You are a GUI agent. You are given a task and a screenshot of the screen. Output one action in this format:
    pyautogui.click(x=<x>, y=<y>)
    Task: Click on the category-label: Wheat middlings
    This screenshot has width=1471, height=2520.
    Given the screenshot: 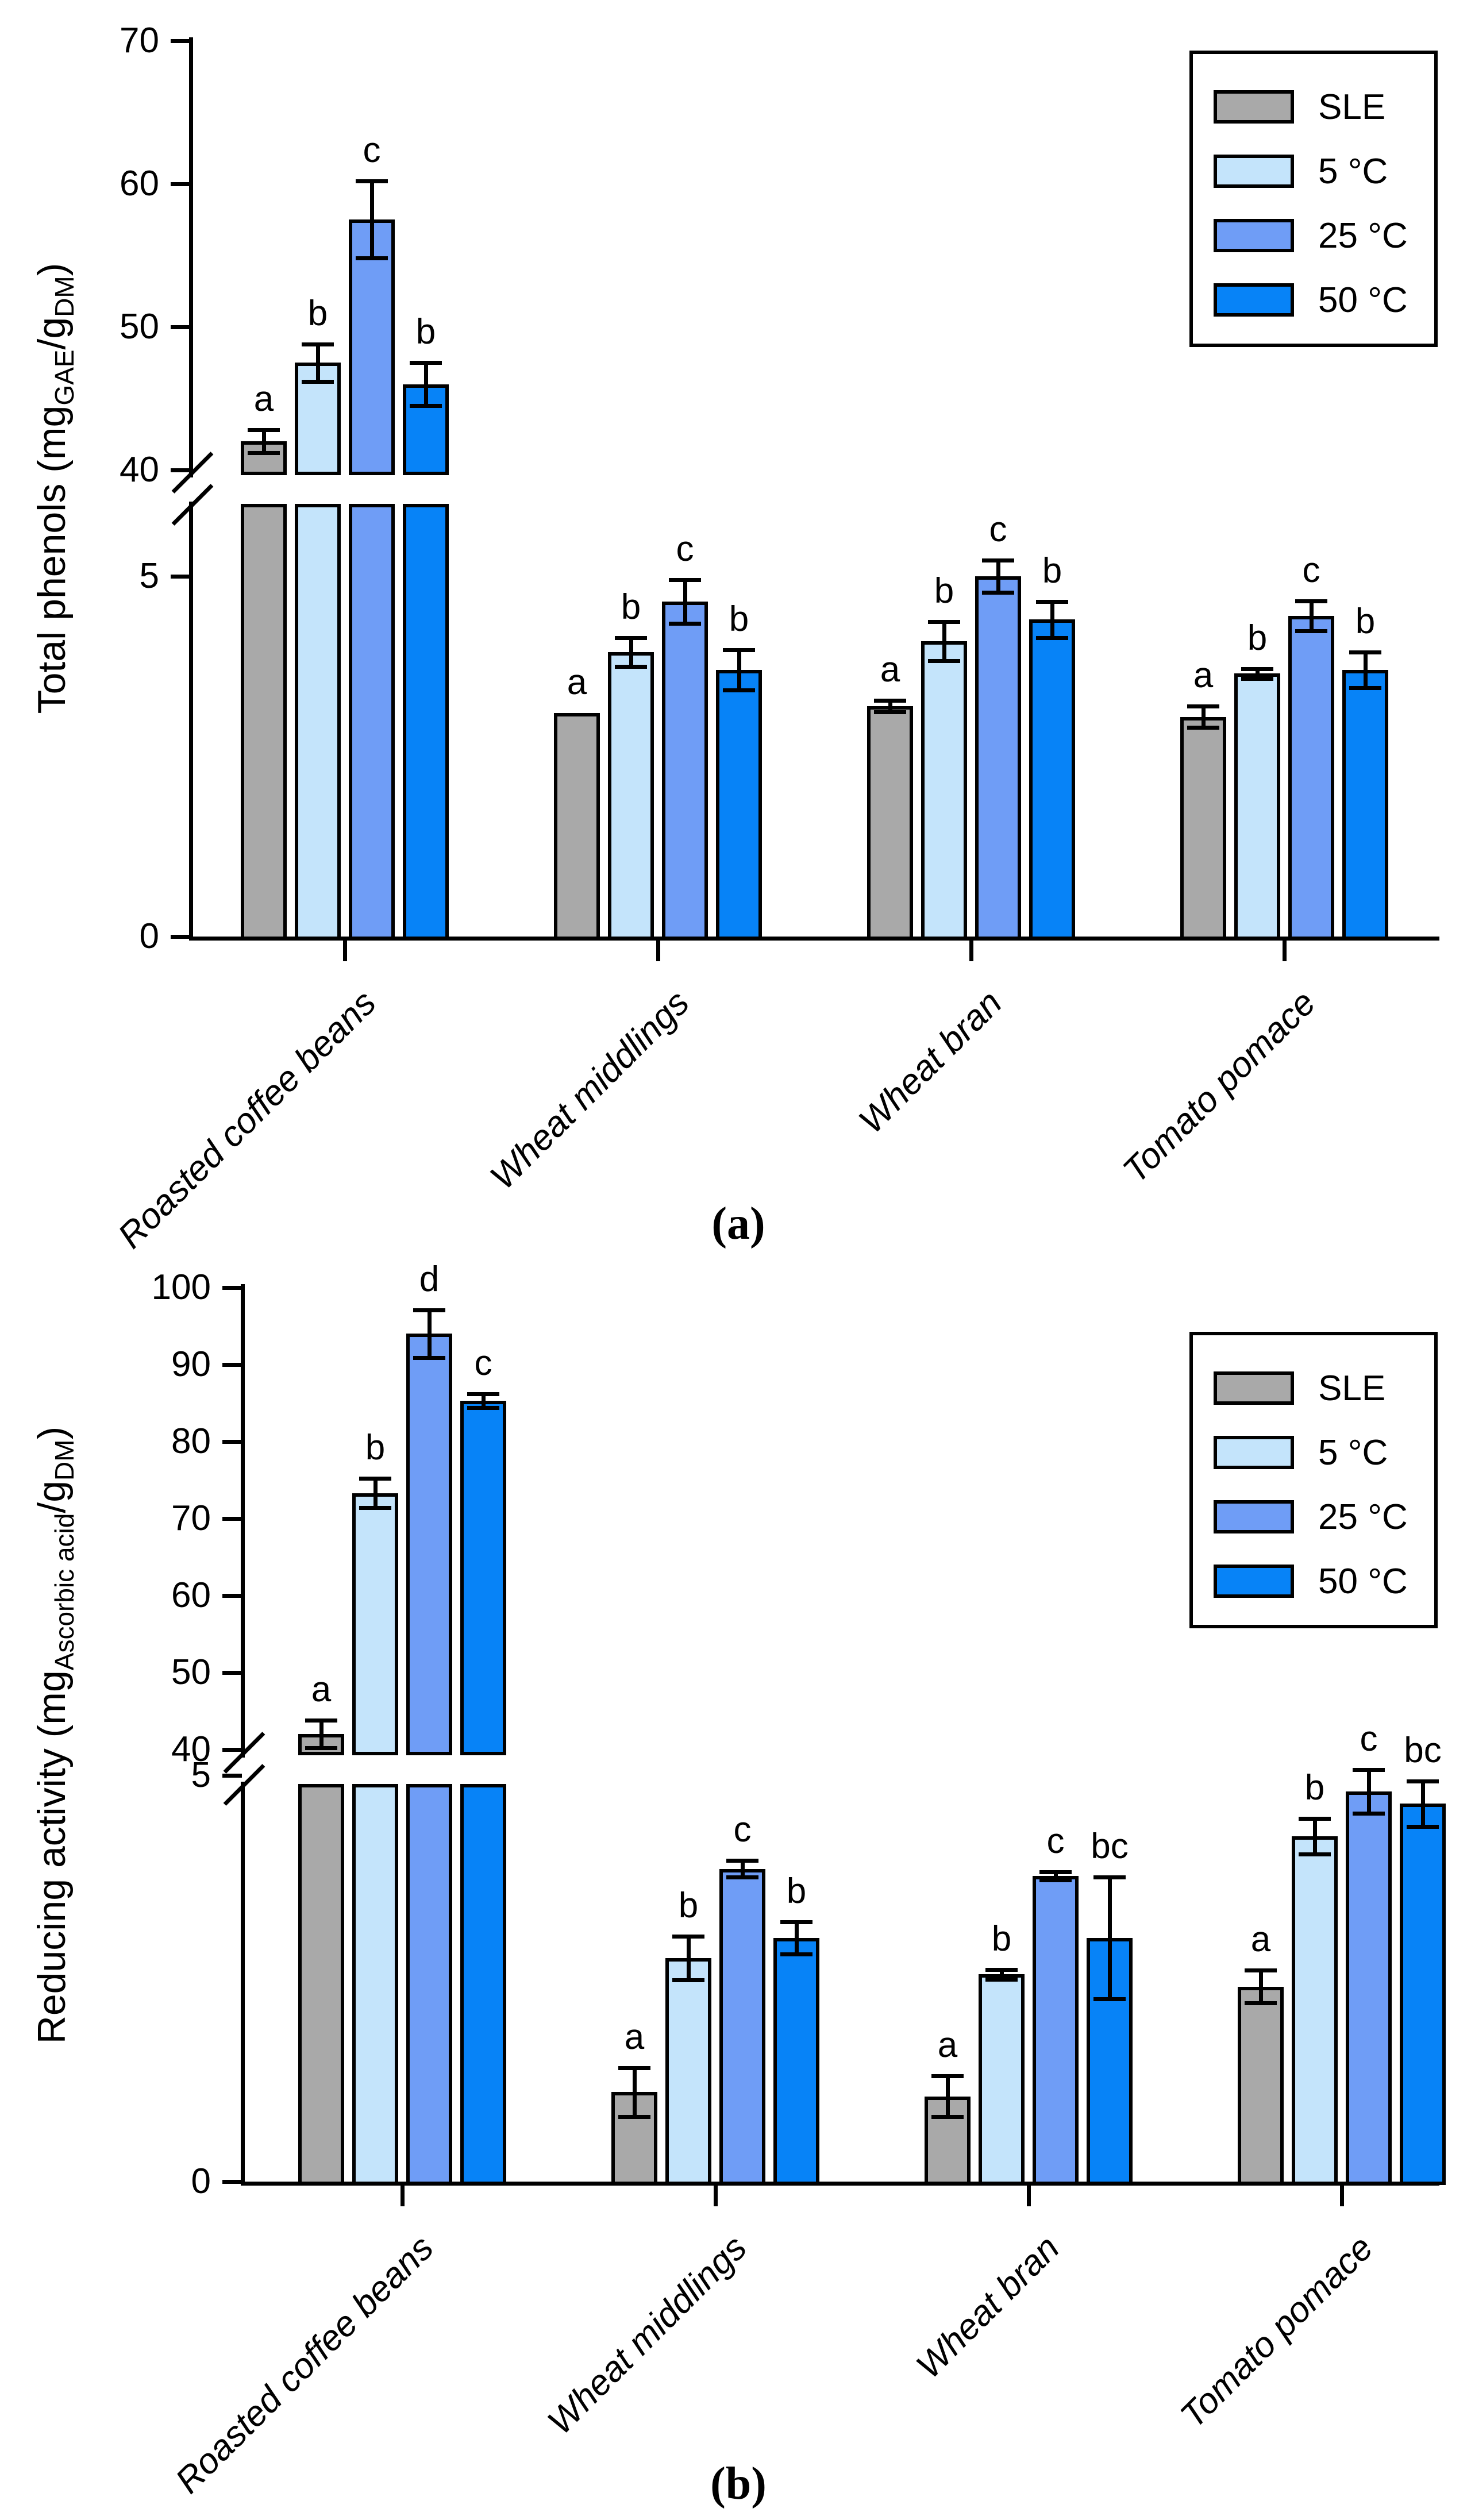 What is the action you would take?
    pyautogui.click(x=589, y=1089)
    